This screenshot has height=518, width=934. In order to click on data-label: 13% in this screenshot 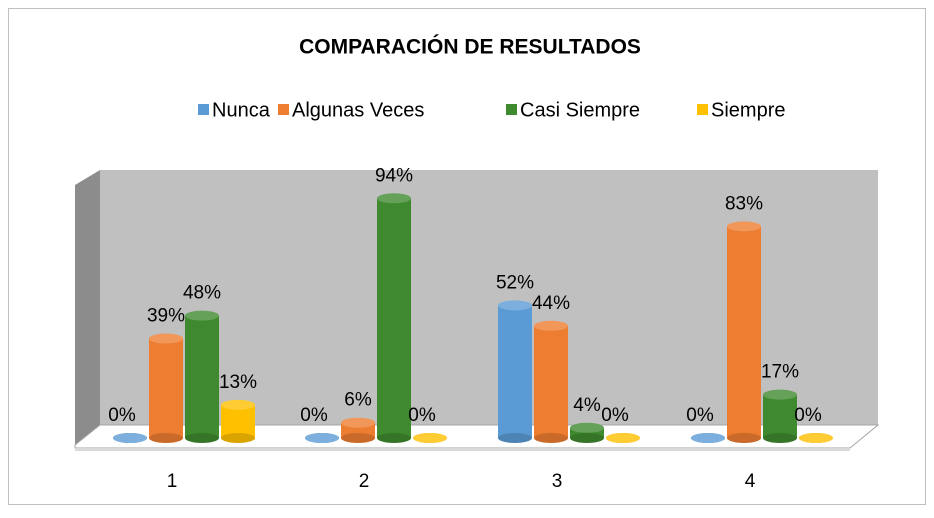, I will do `click(238, 382)`.